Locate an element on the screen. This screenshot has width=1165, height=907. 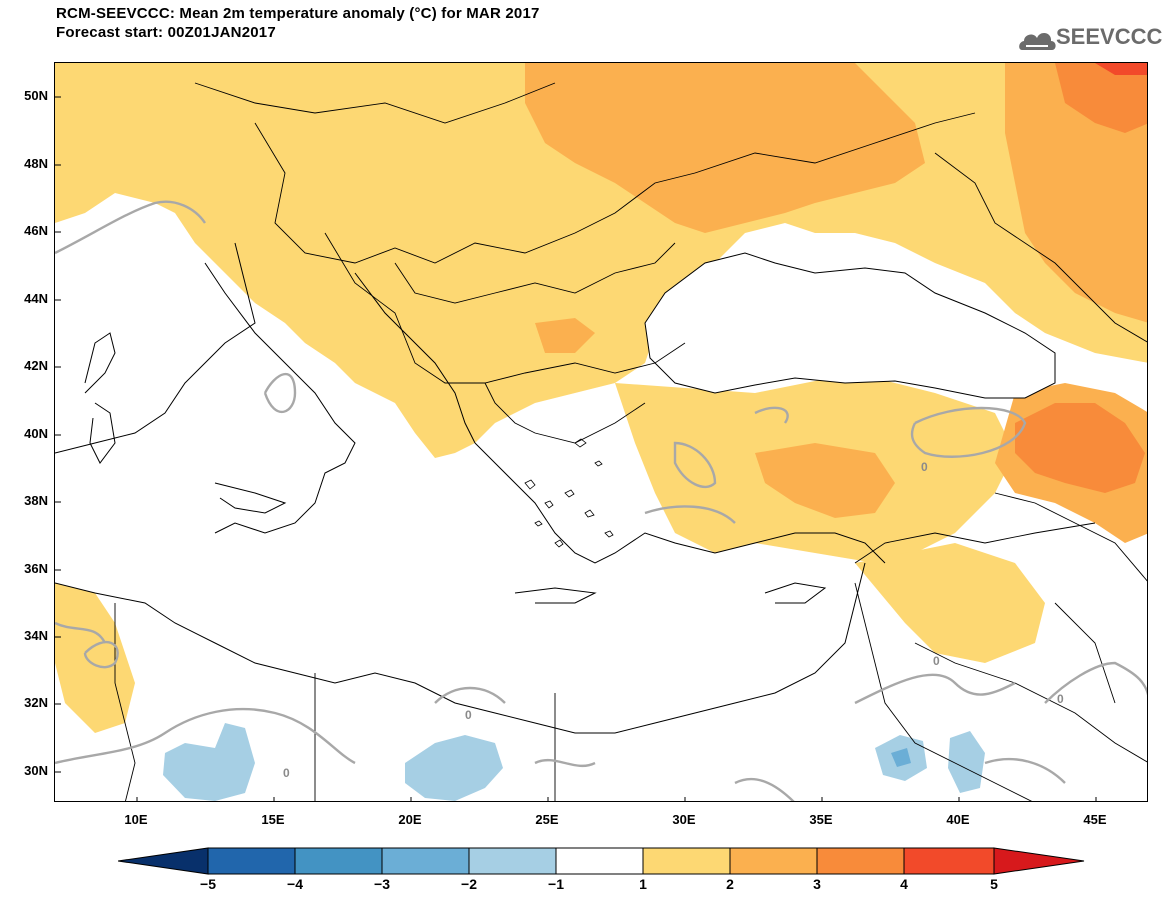
colorbar-label: −1 is located at coordinates (556, 884).